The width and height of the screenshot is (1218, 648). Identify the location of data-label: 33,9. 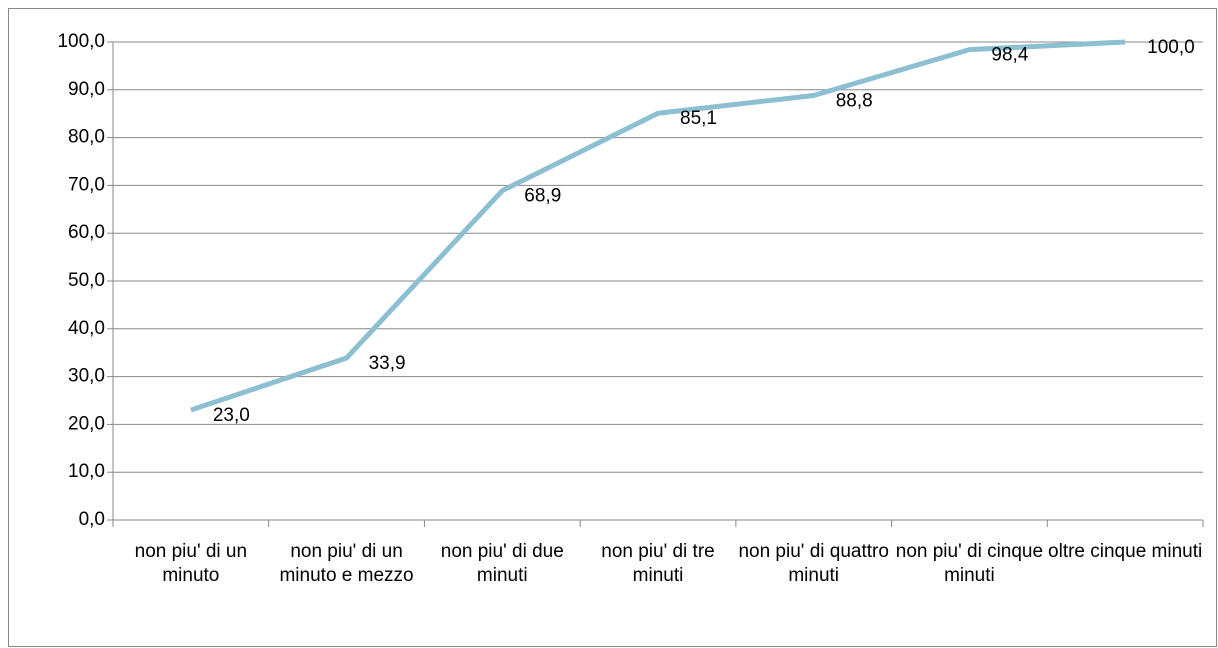
(387, 363).